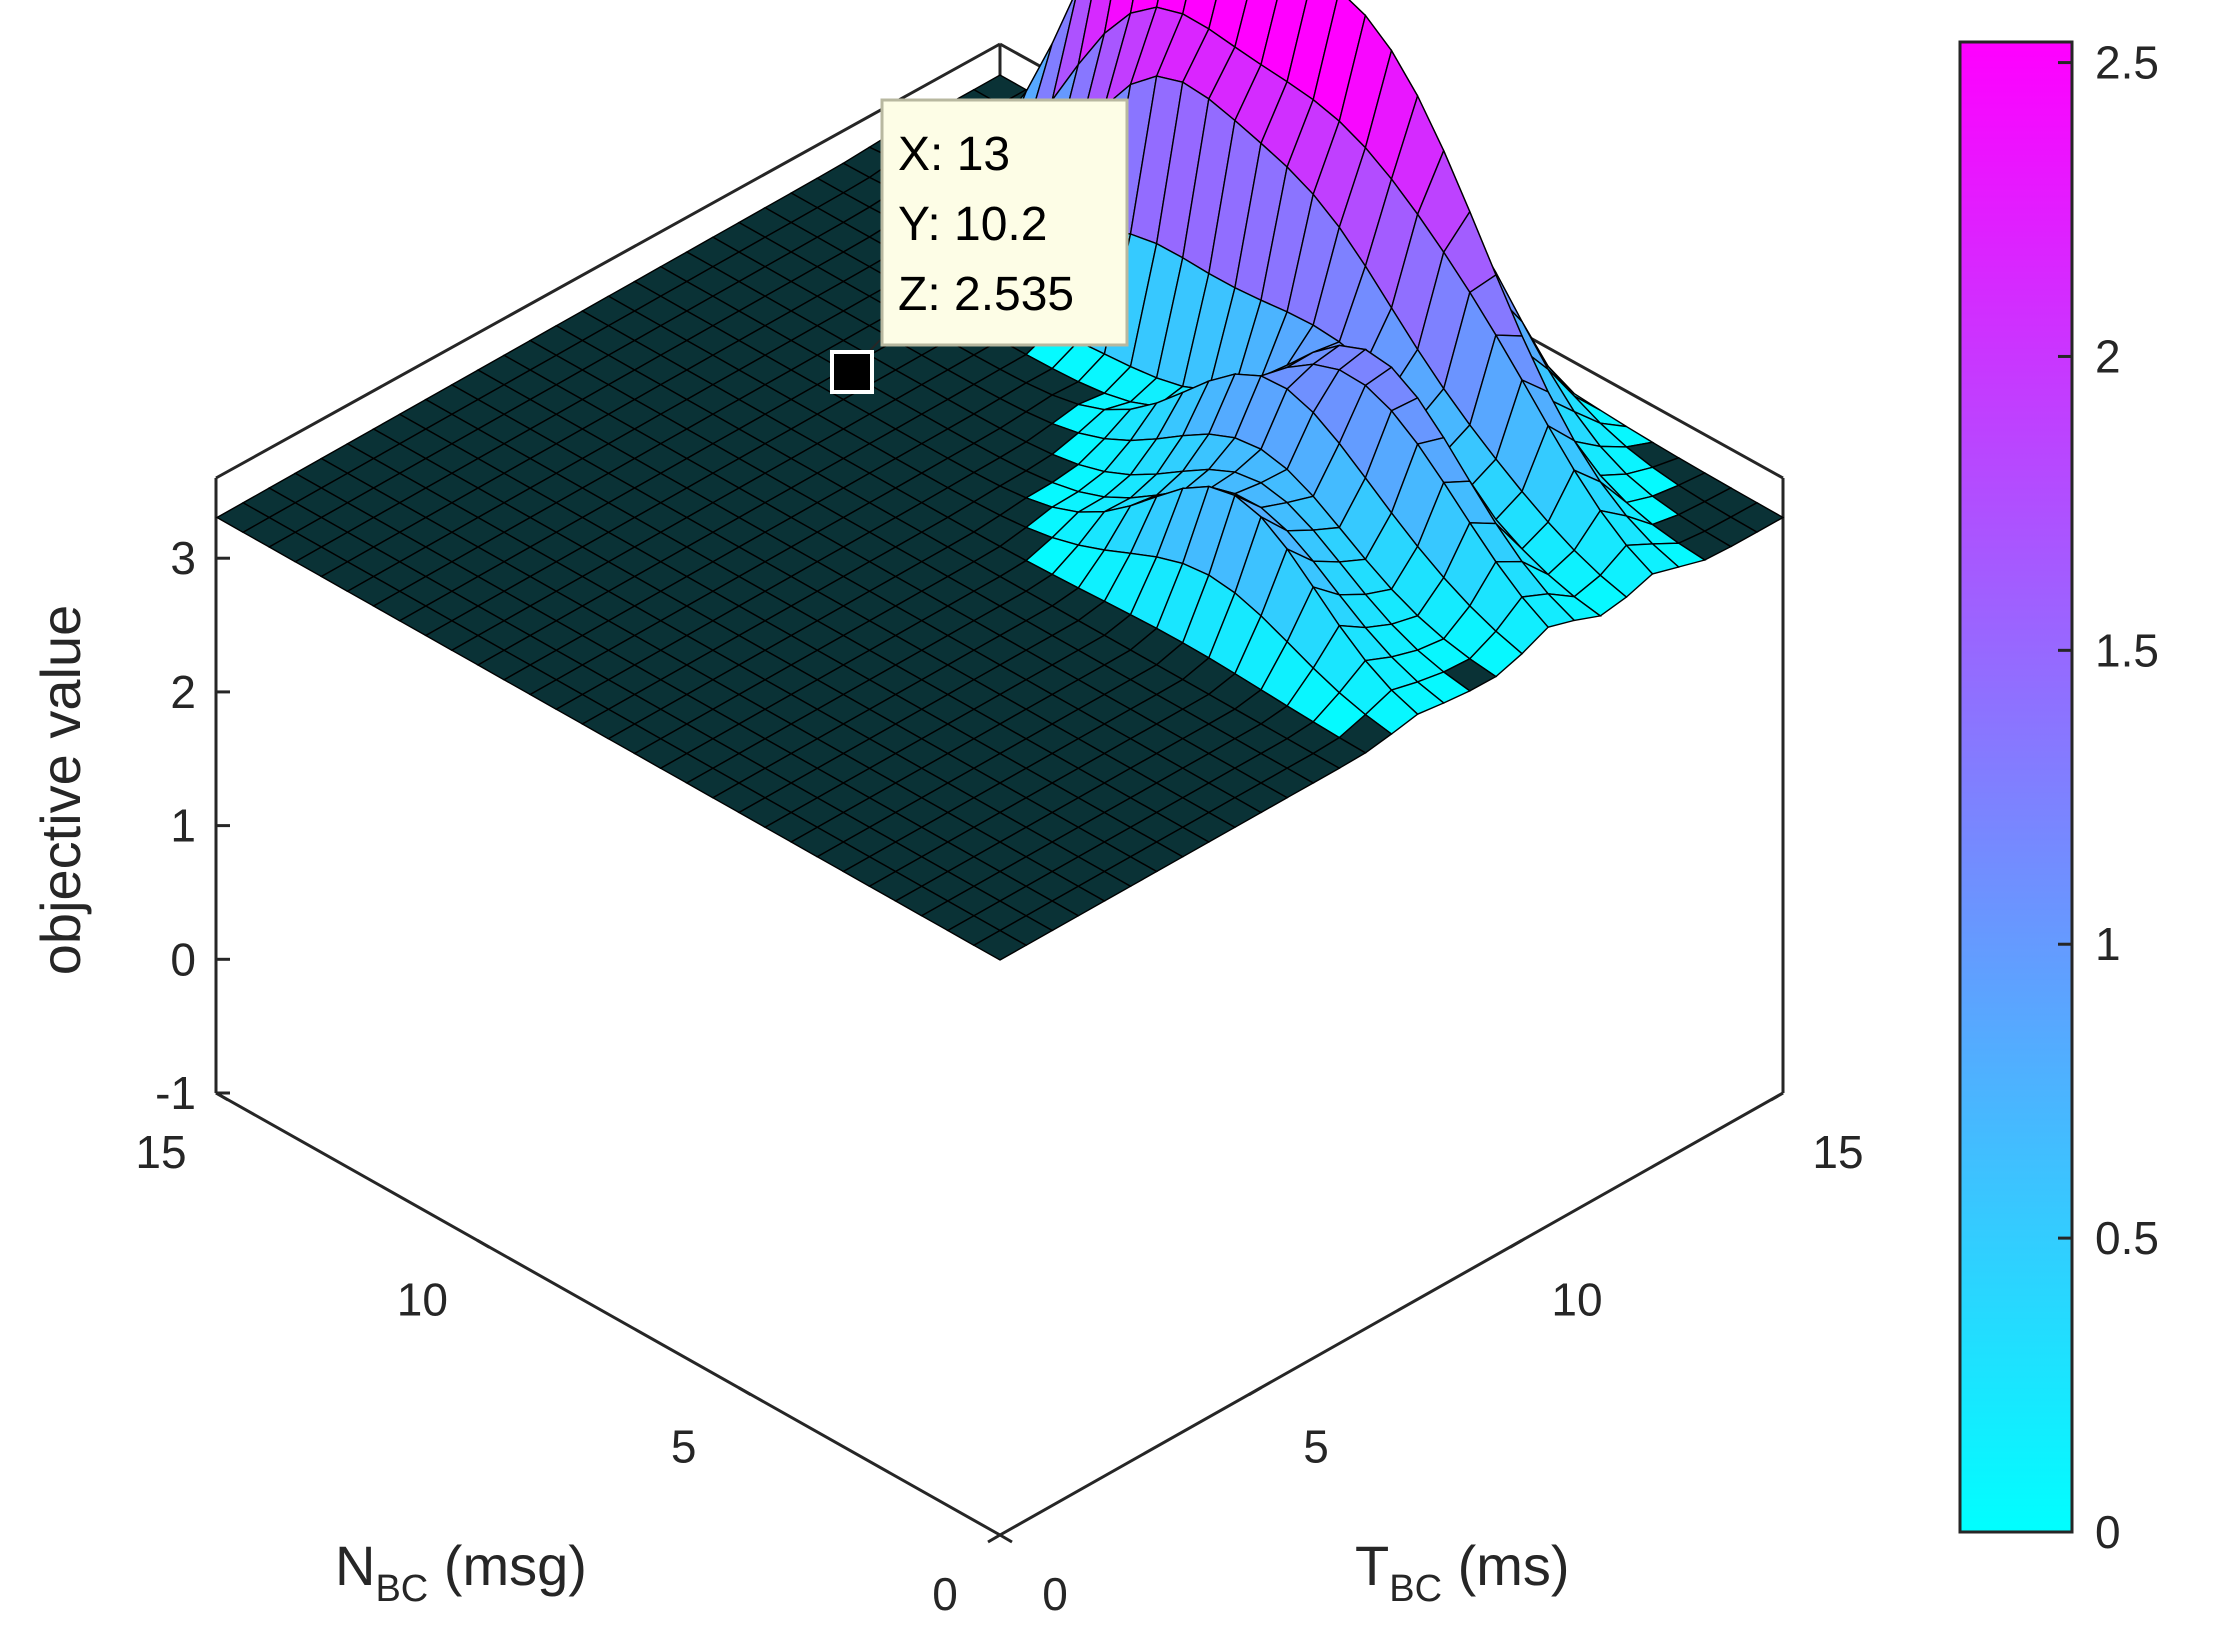 The image size is (2213, 1643). I want to click on x-axis-label-unit: (ms), so click(1506, 1565).